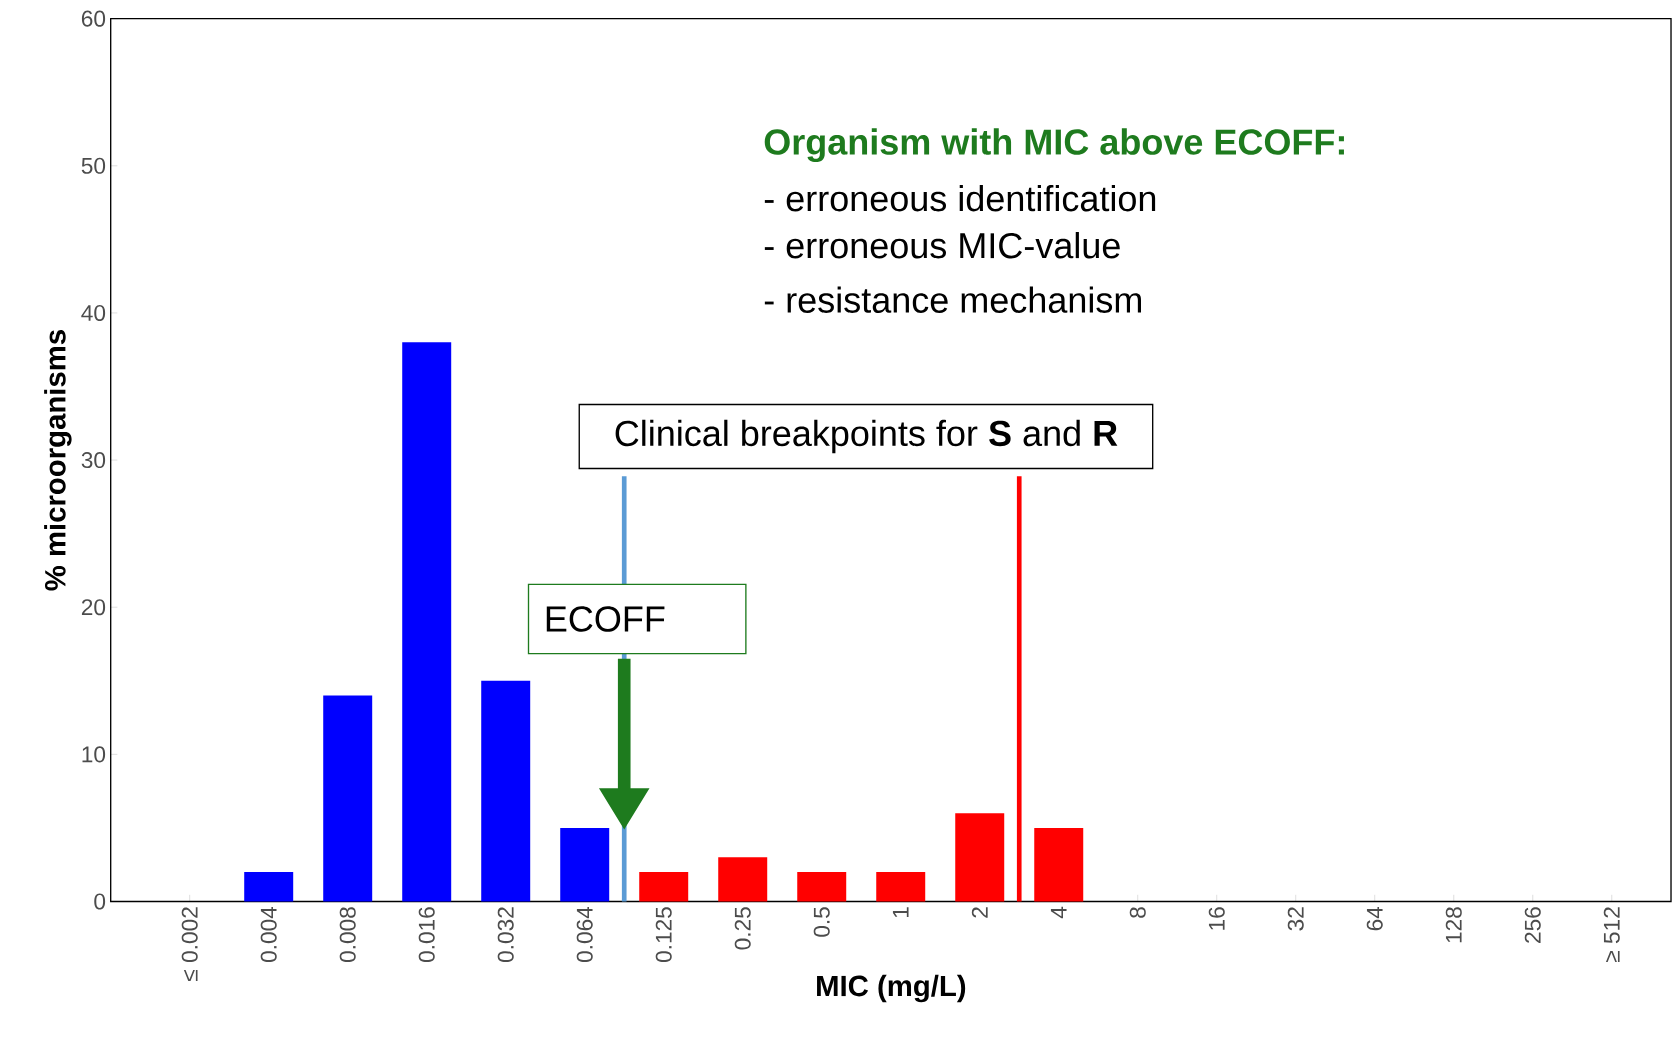 The width and height of the screenshot is (1675, 1044). I want to click on x-tick-label: 0.004, so click(268, 934).